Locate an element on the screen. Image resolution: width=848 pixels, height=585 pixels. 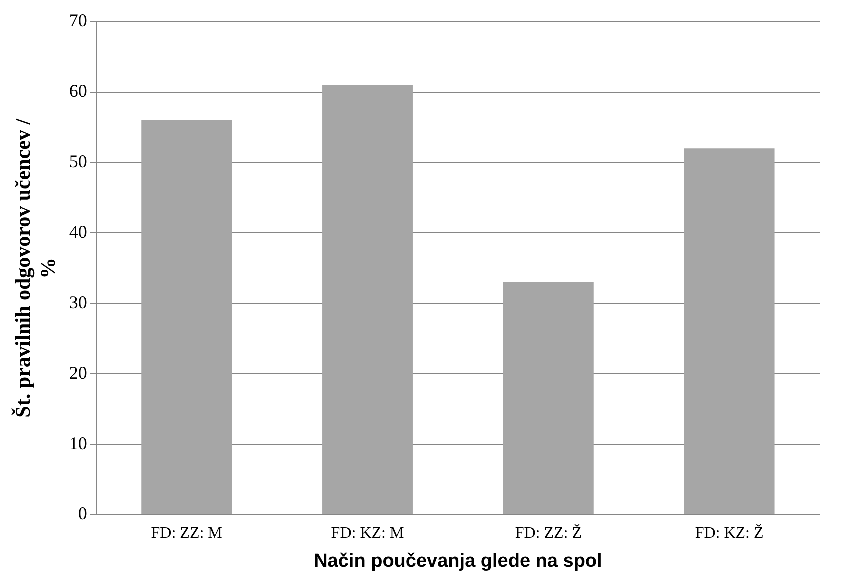
y-tick-label: 50 is located at coordinates (78, 161).